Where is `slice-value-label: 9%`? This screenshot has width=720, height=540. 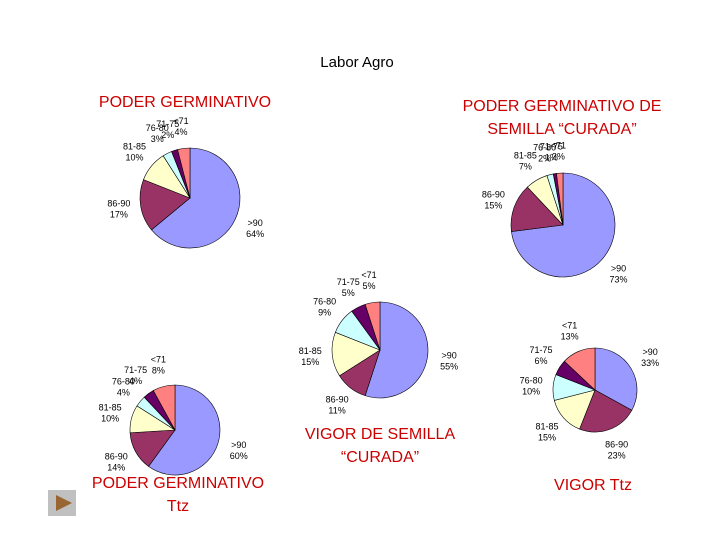 slice-value-label: 9% is located at coordinates (324, 312).